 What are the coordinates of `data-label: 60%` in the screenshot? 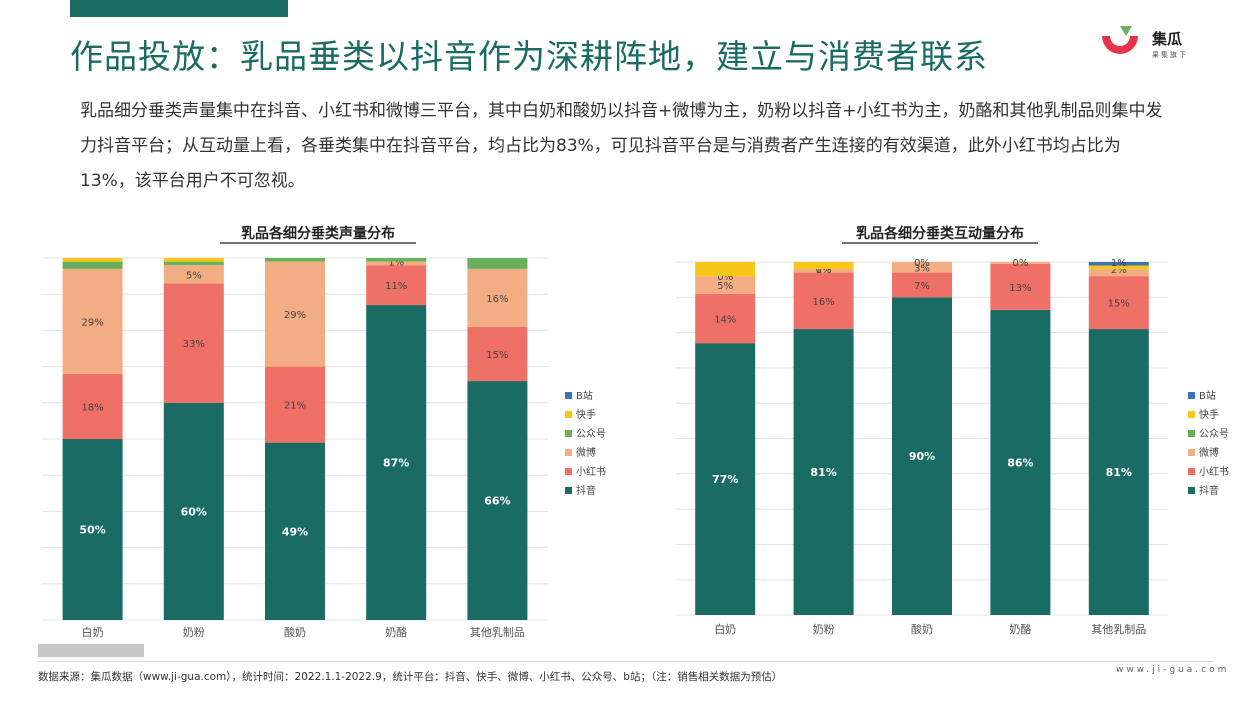 It's located at (194, 511).